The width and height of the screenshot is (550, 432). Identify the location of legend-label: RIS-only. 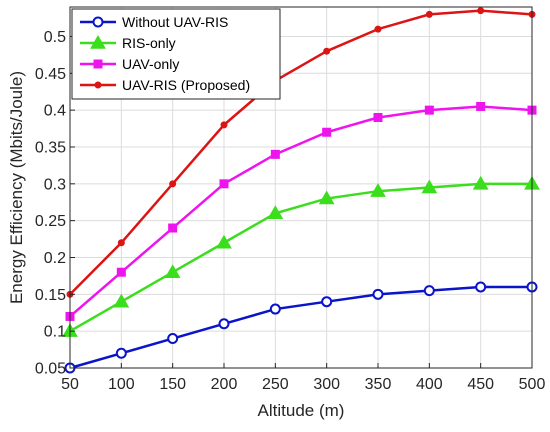
(149, 43).